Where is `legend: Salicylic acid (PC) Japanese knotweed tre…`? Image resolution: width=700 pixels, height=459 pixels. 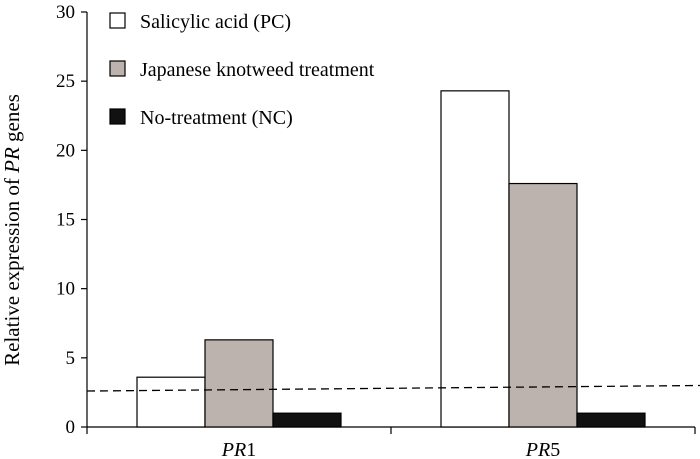 legend: Salicylic acid (PC) Japanese knotweed tre… is located at coordinates (242, 70).